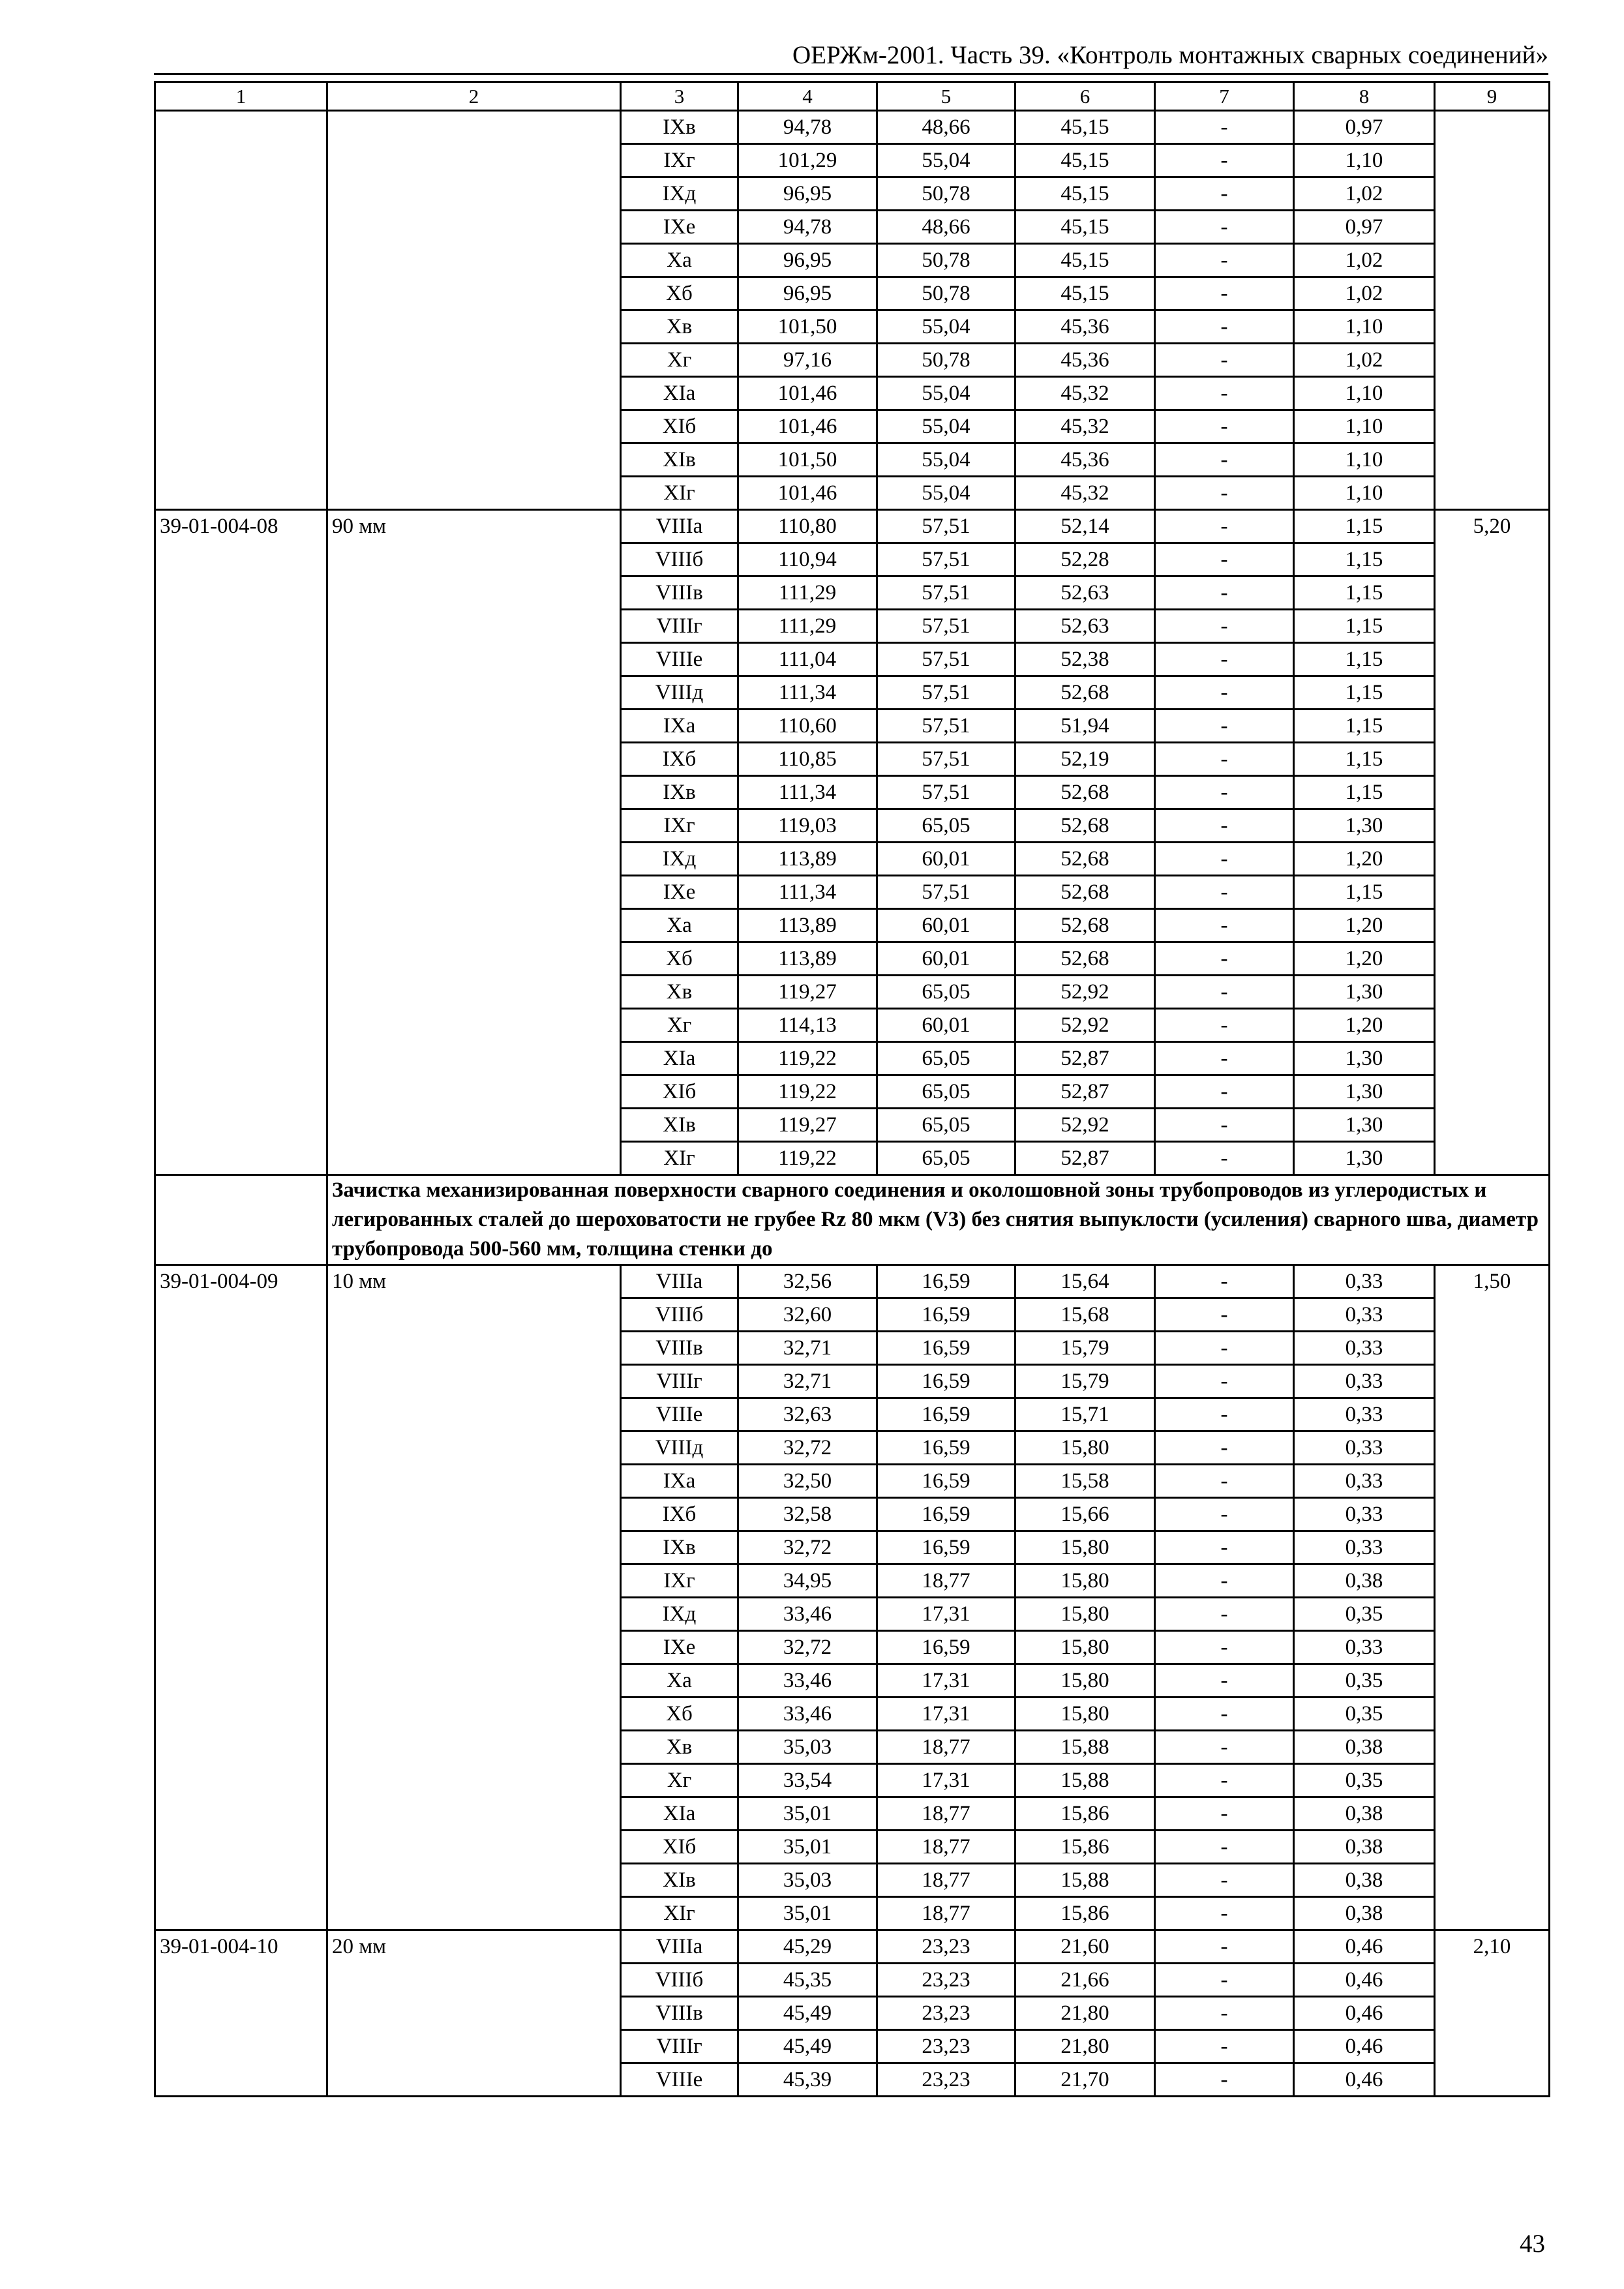 Image resolution: width=1624 pixels, height=2289 pixels. What do you see at coordinates (946, 925) in the screenshot?
I see `labor-cost: 60,01` at bounding box center [946, 925].